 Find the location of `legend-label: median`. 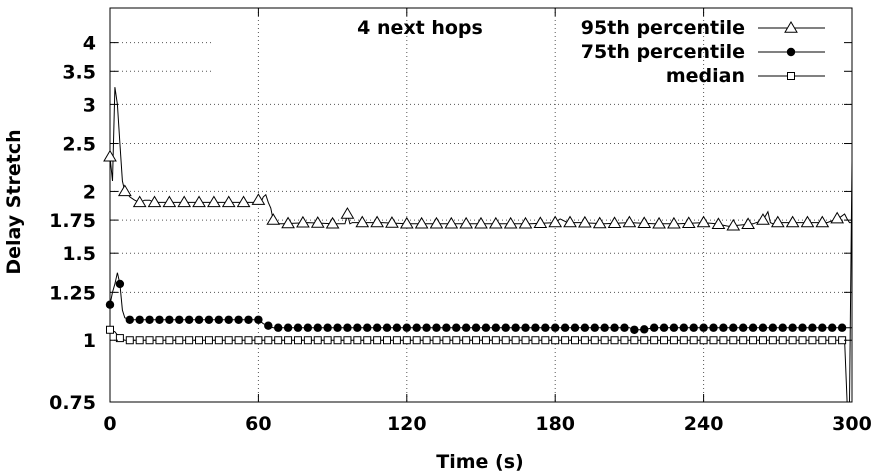

legend-label: median is located at coordinates (705, 76).